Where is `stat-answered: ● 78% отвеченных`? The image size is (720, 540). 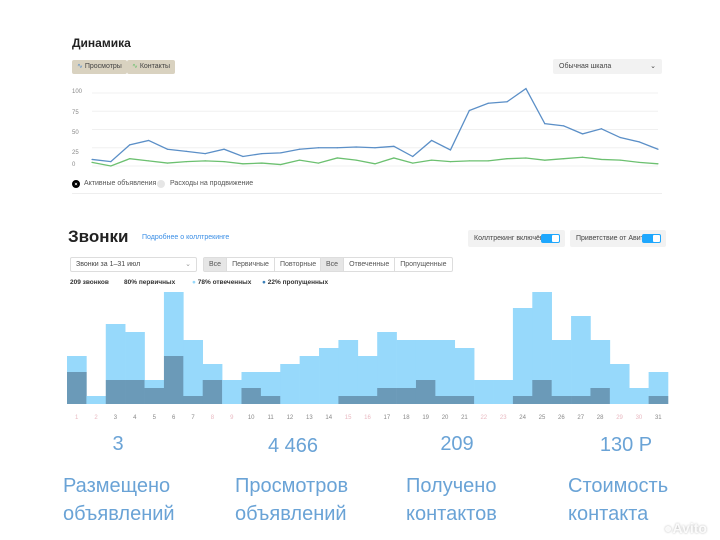
stat-answered: ● 78% отвеченных is located at coordinates (222, 282).